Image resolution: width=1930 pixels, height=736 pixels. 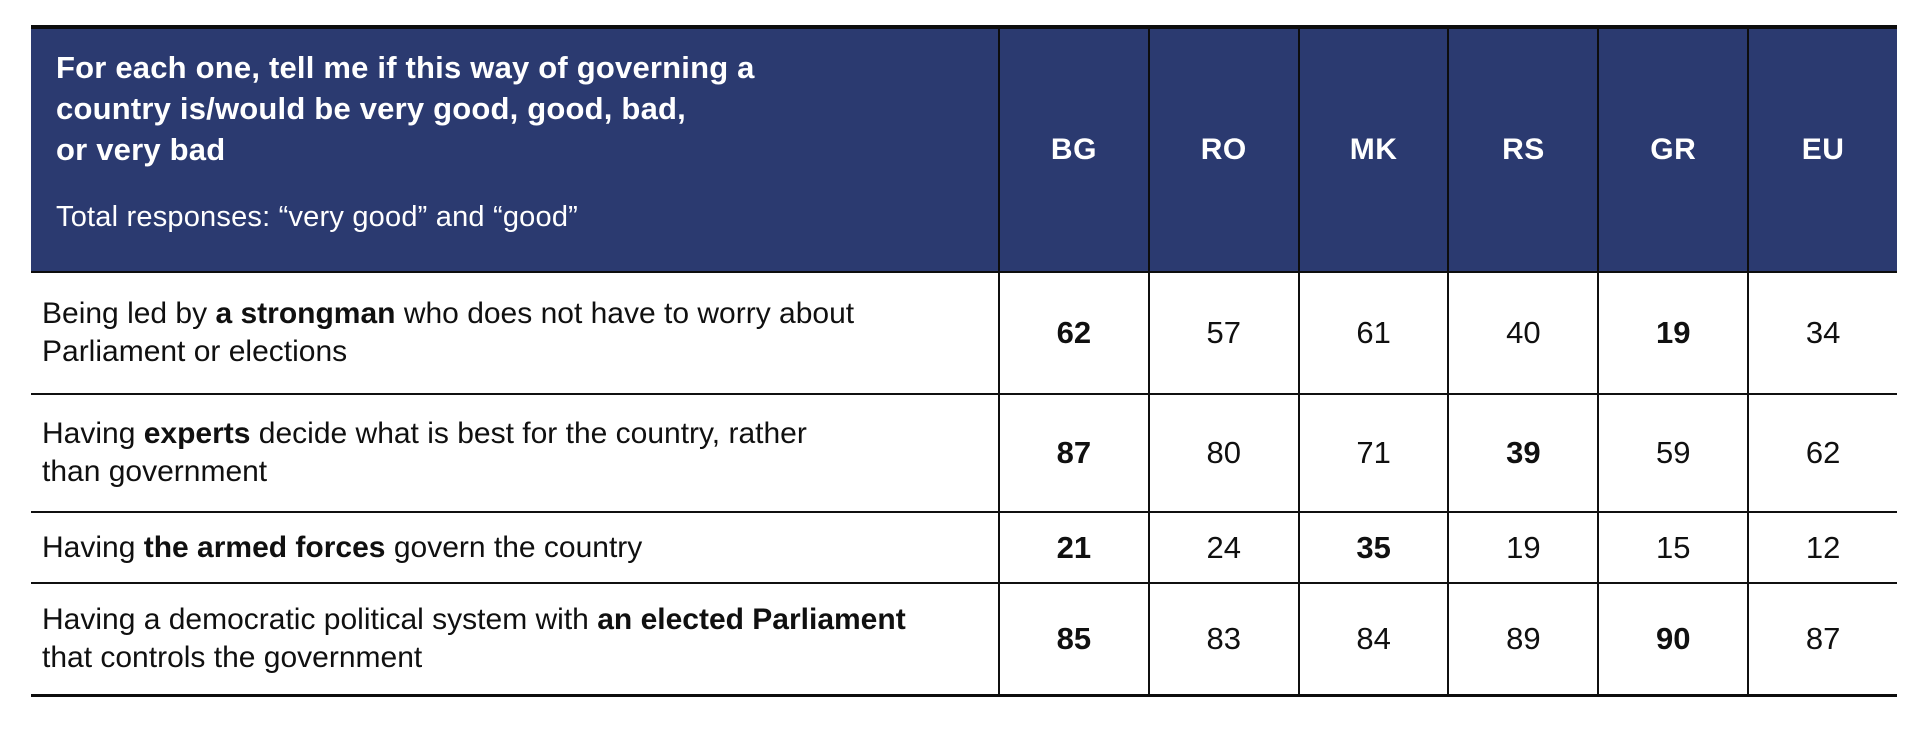 I want to click on question-line: or very bad, so click(x=141, y=149).